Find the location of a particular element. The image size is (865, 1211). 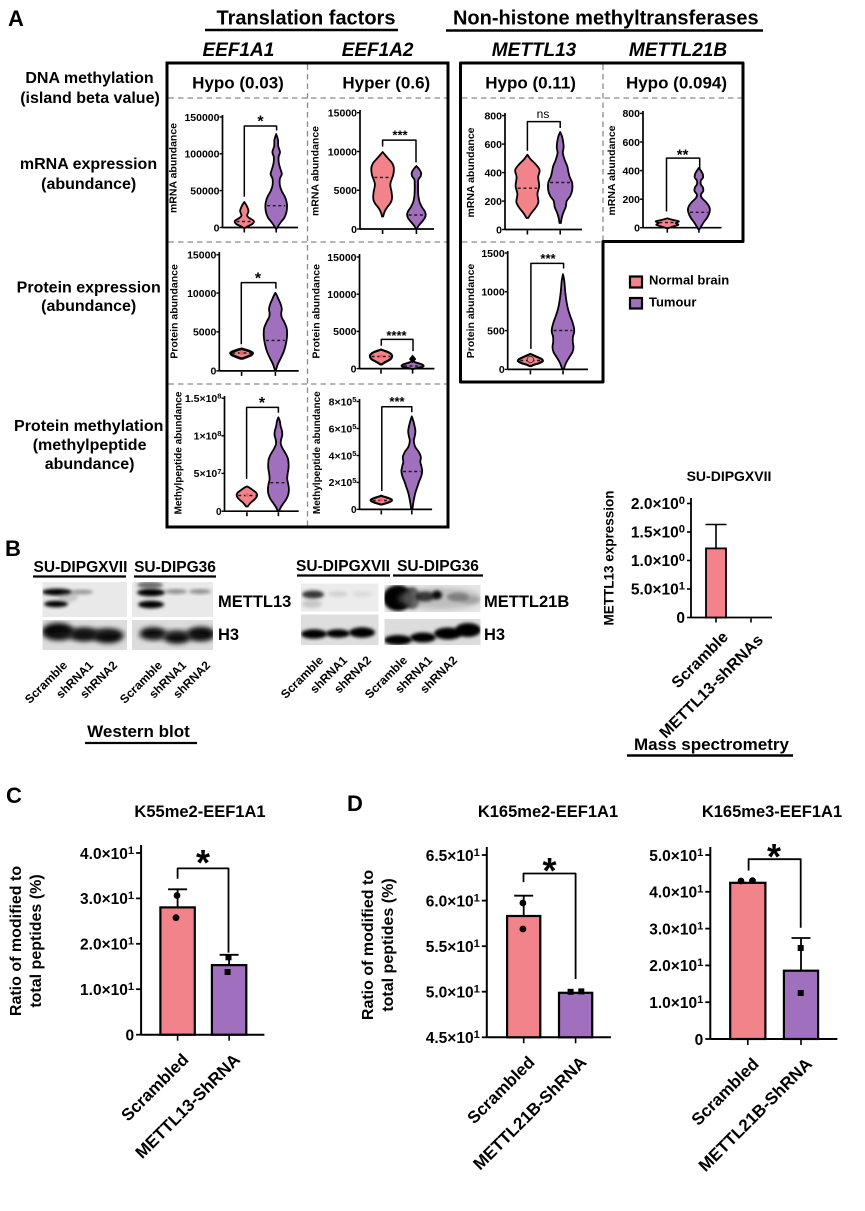

svg-text: 6.5×101 is located at coordinates (453, 856).